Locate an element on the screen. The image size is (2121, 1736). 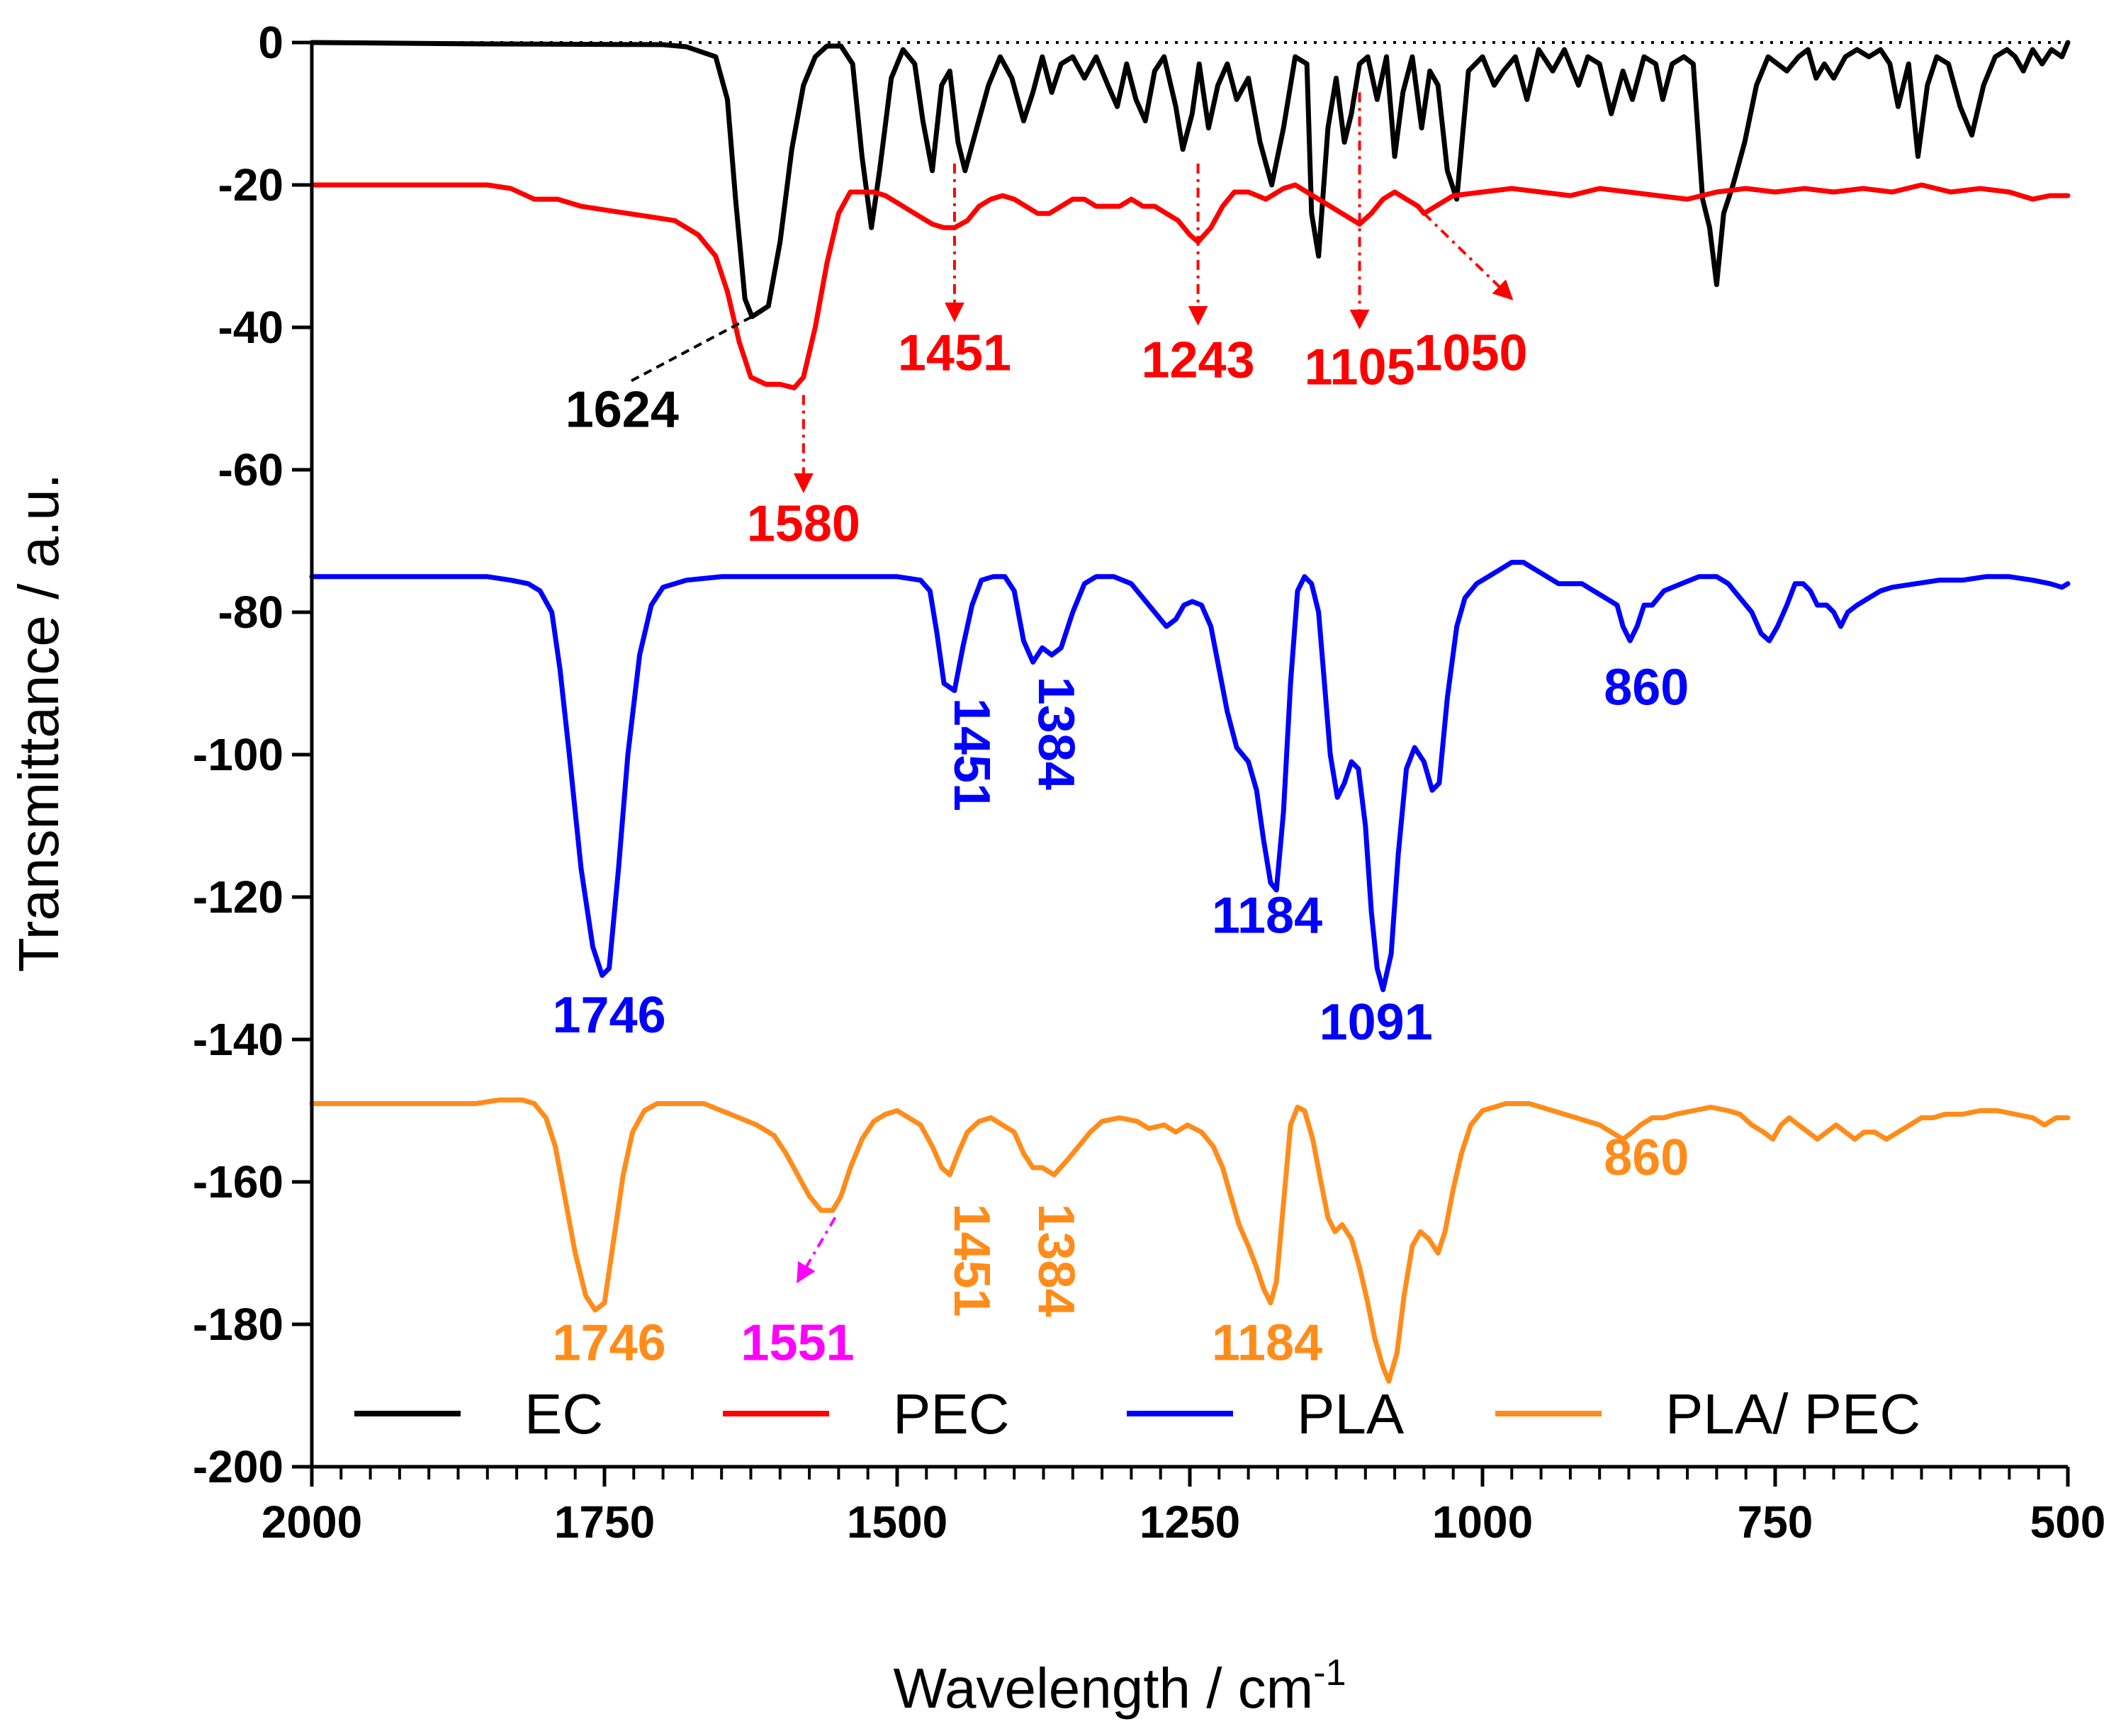
peak-label-1551: 1551 is located at coordinates (798, 1342).